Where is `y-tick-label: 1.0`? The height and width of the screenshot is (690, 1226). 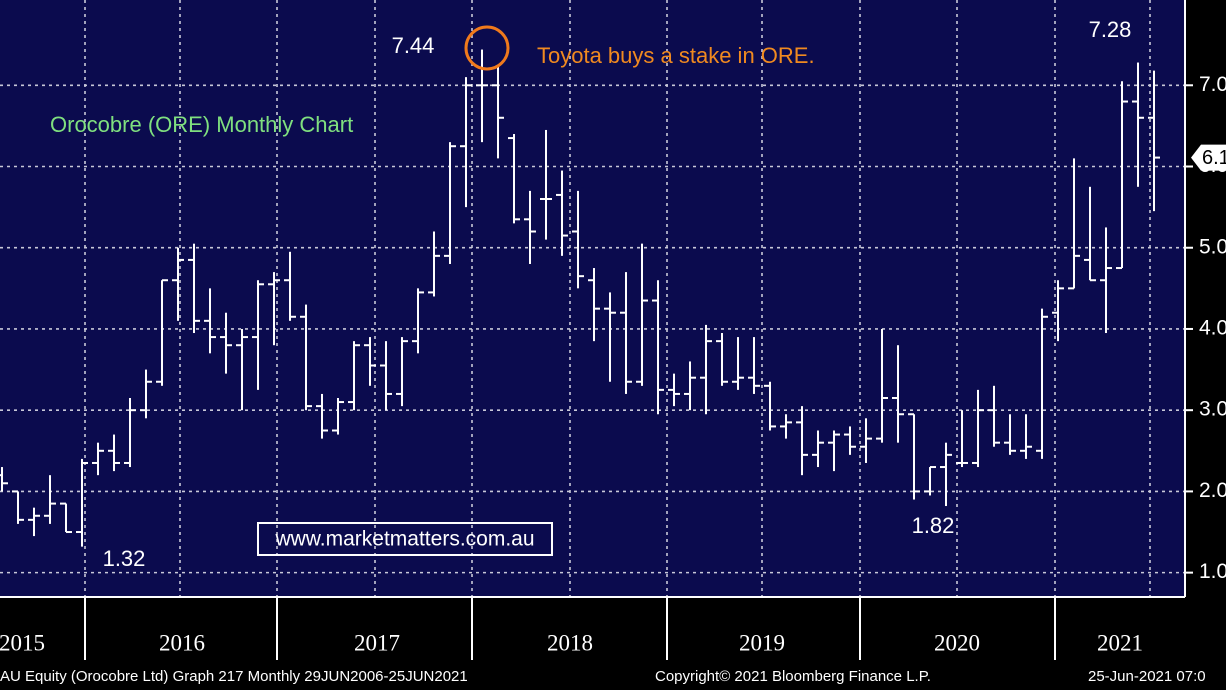 y-tick-label: 1.0 is located at coordinates (1212, 571).